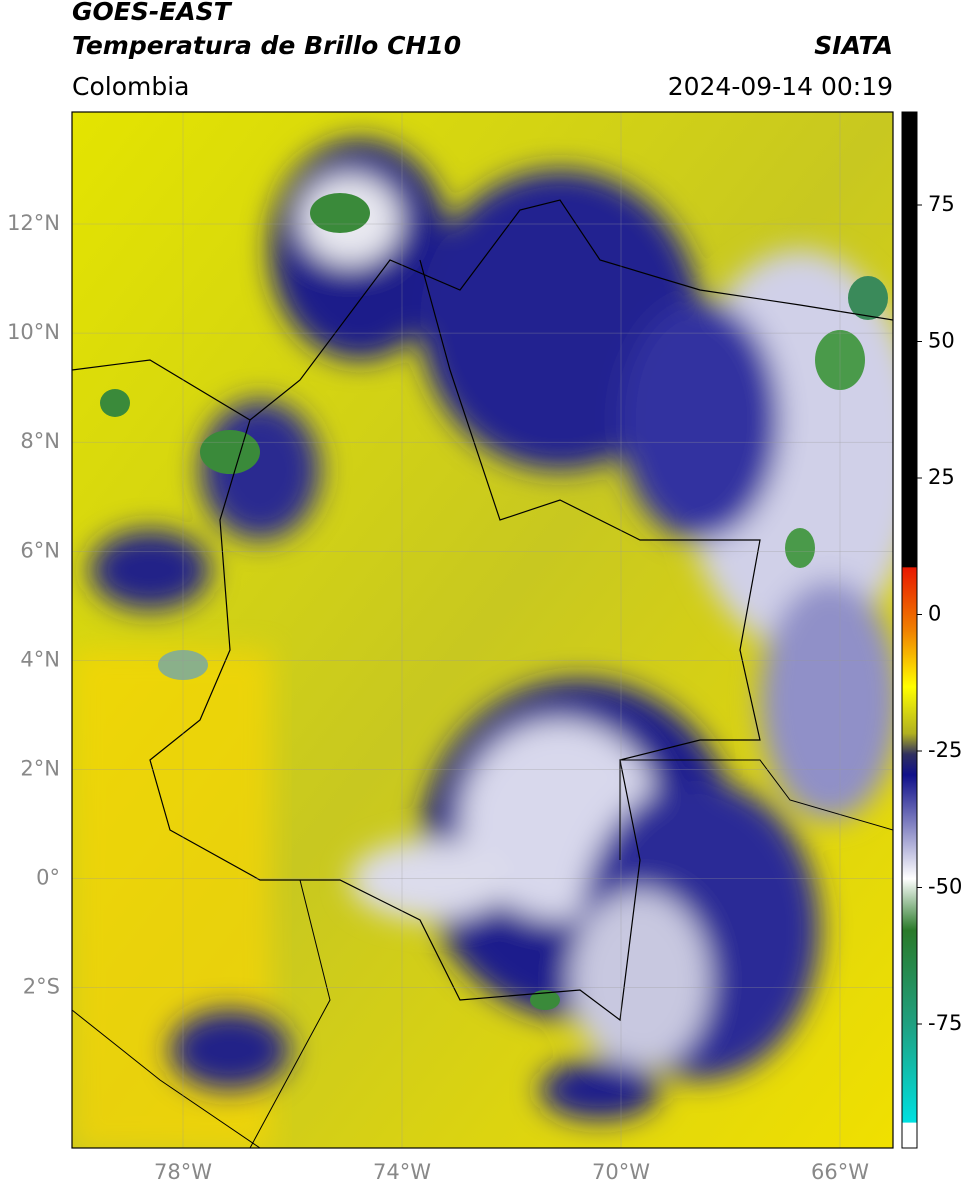  I want to click on colorbar-label: -75, so click(945, 1023).